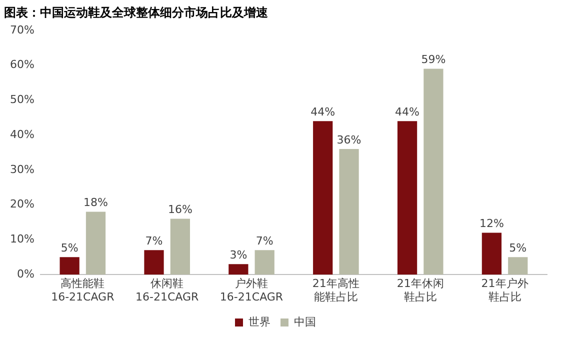 The height and width of the screenshot is (342, 577). I want to click on y-tick-label: 30%, so click(22, 169).